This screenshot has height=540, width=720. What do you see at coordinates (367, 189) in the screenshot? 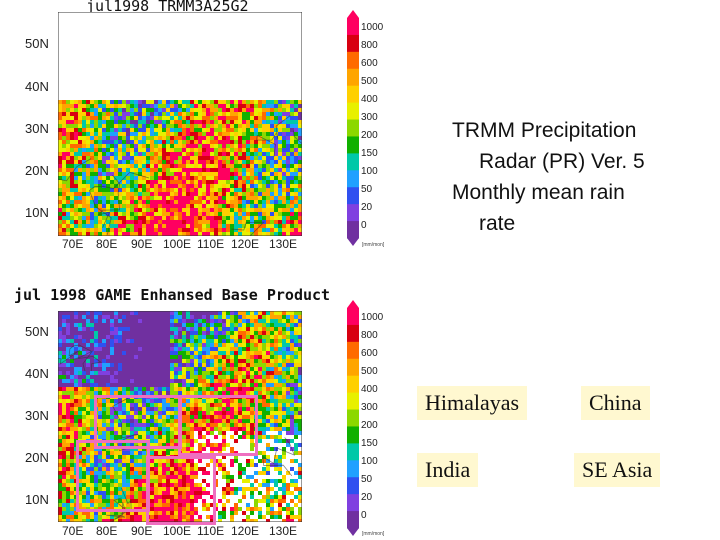
I see `colorbar-label: 50` at bounding box center [367, 189].